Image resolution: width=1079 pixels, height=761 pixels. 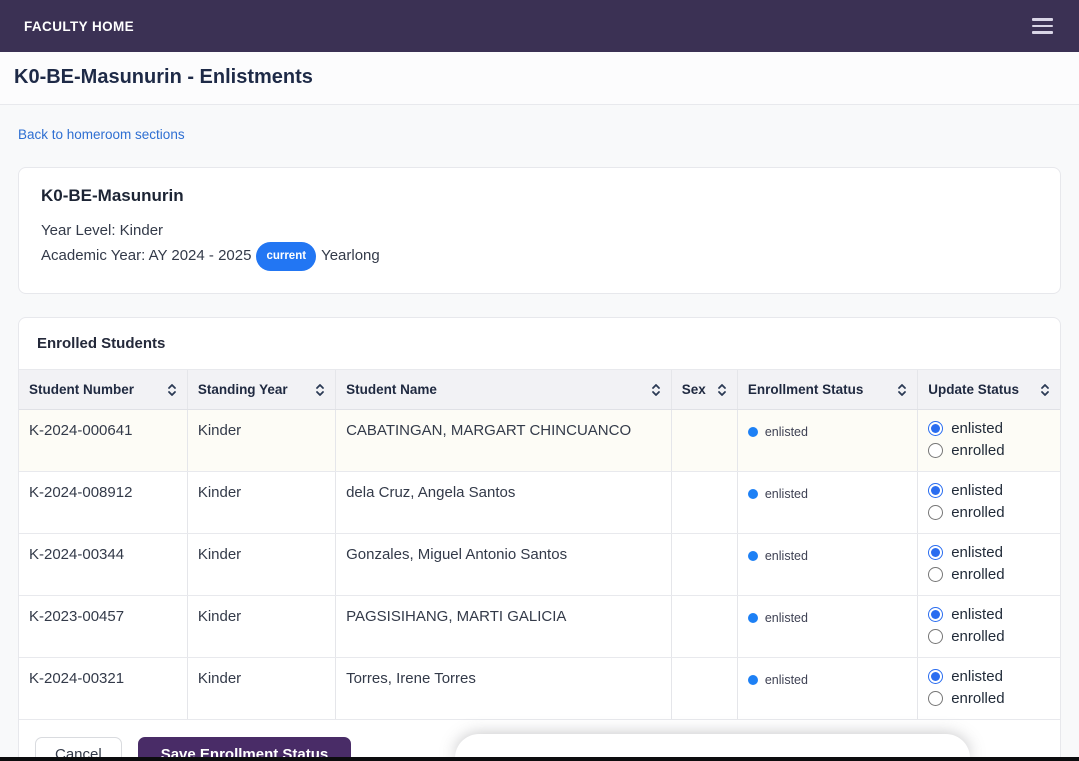 I want to click on academic-year-text: Academic Year: AY 2024 - 2025, so click(x=146, y=255).